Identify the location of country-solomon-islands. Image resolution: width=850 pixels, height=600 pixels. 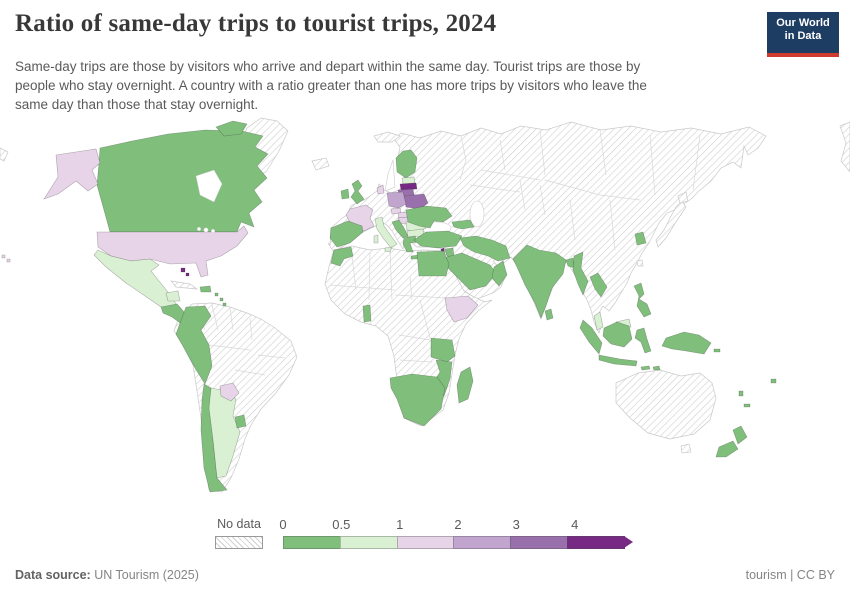
(717, 350).